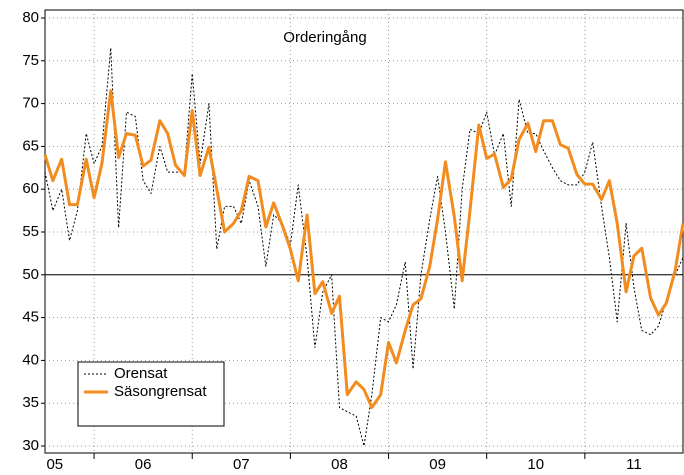 The height and width of the screenshot is (475, 684). What do you see at coordinates (54, 464) in the screenshot?
I see `x-tick-label: 05` at bounding box center [54, 464].